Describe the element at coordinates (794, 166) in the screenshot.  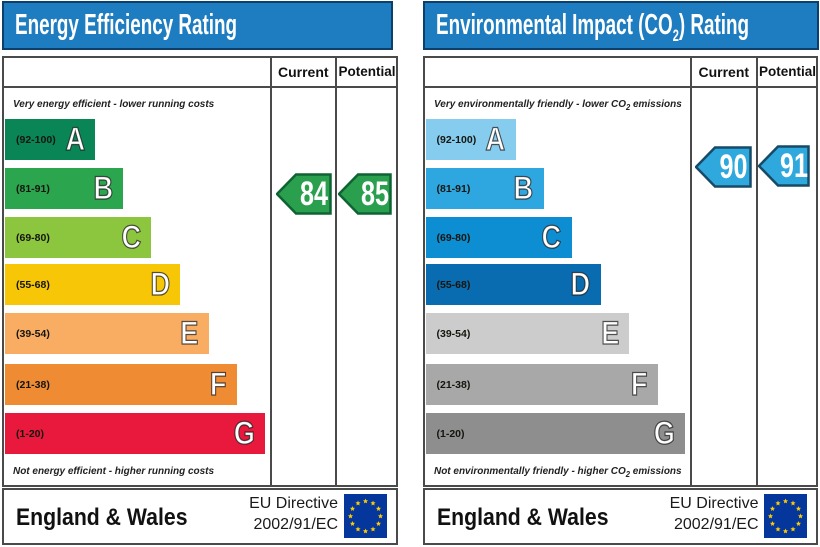
I see `svg-text: 91` at that location.